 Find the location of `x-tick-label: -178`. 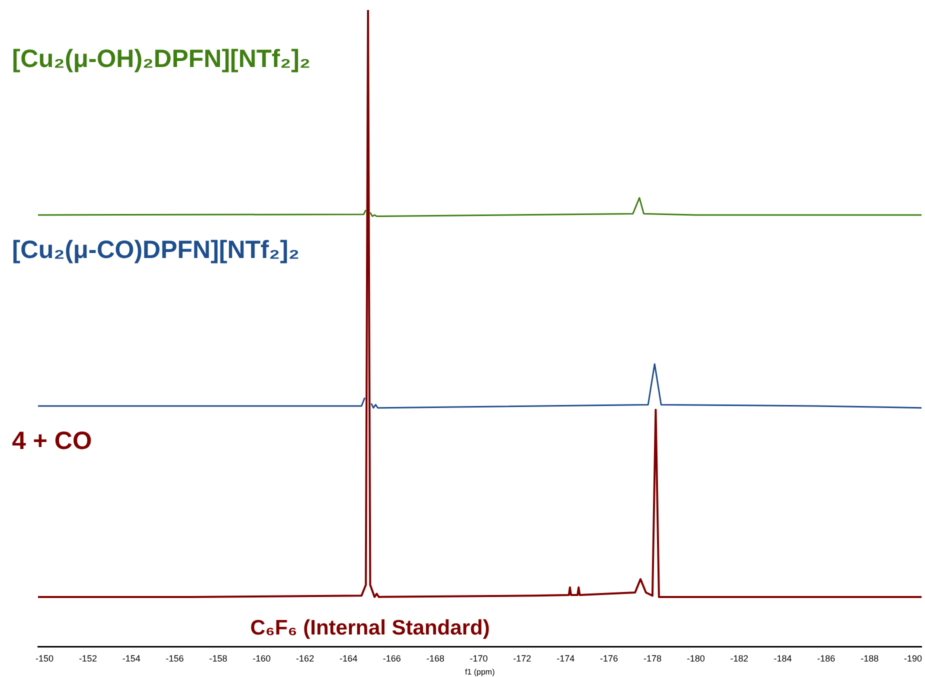

x-tick-label: -178 is located at coordinates (652, 658).